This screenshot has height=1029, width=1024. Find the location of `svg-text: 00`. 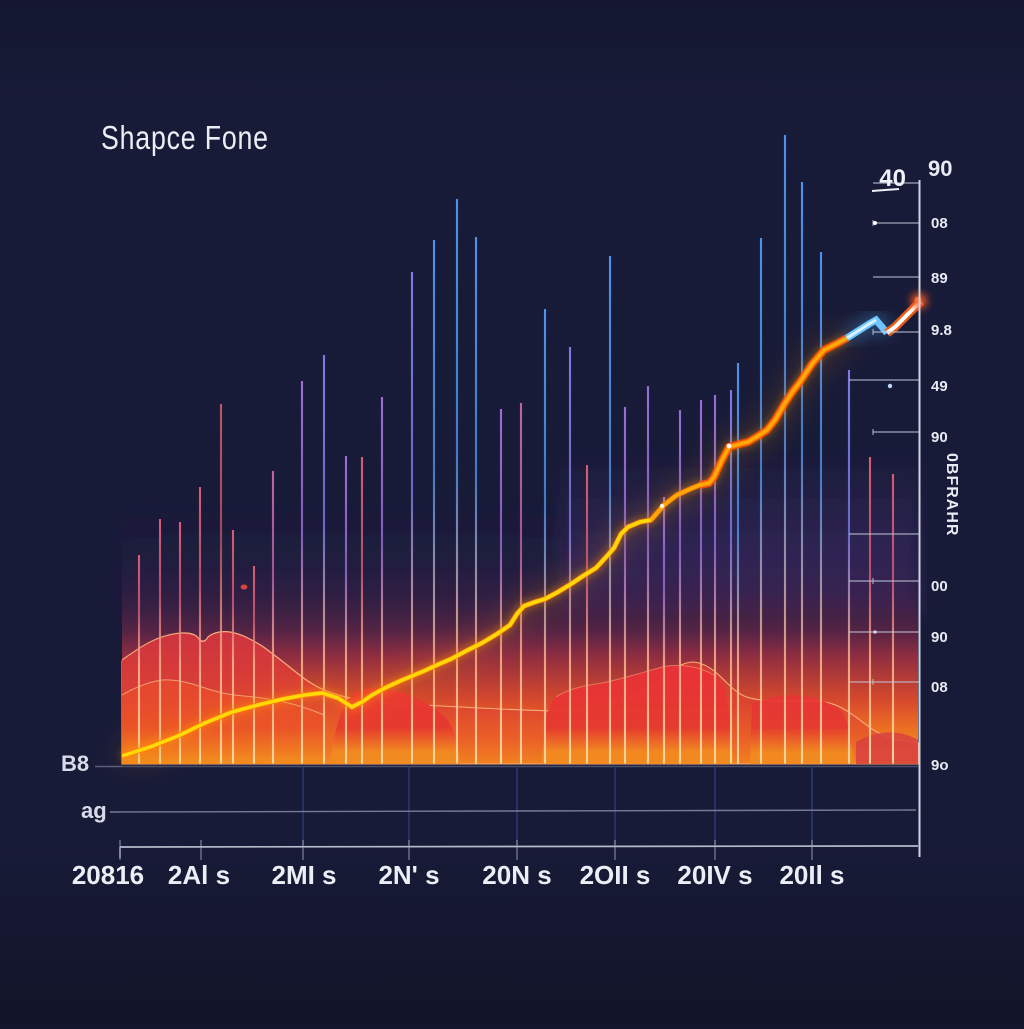

svg-text: 00 is located at coordinates (939, 586).